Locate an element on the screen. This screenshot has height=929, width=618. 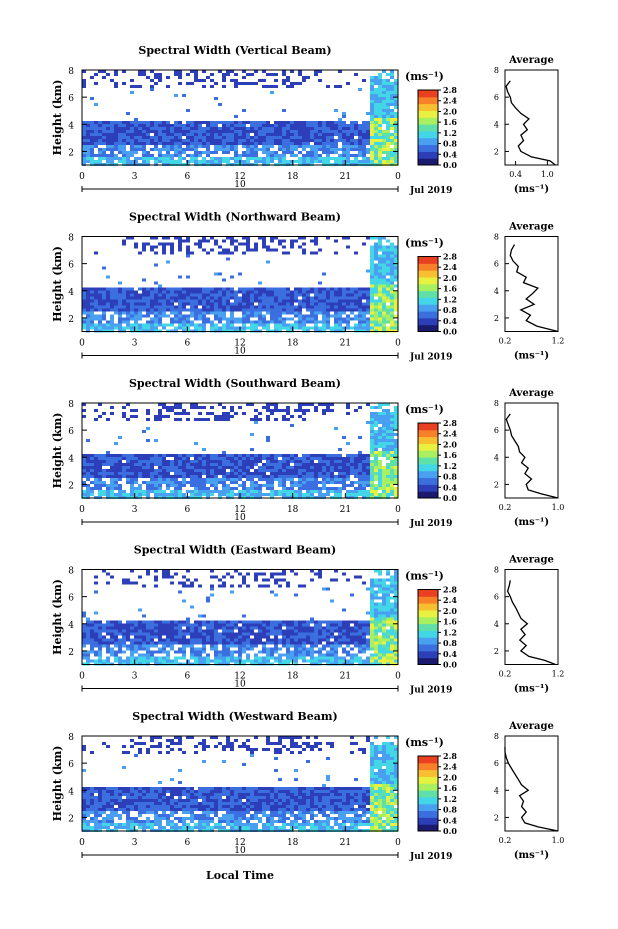
average-y-tick-label: 8 is located at coordinates (496, 70).